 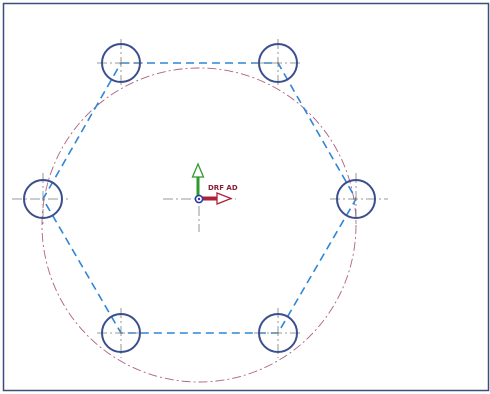 I want to click on datum-reference-frame: DRF AD, so click(x=214, y=183).